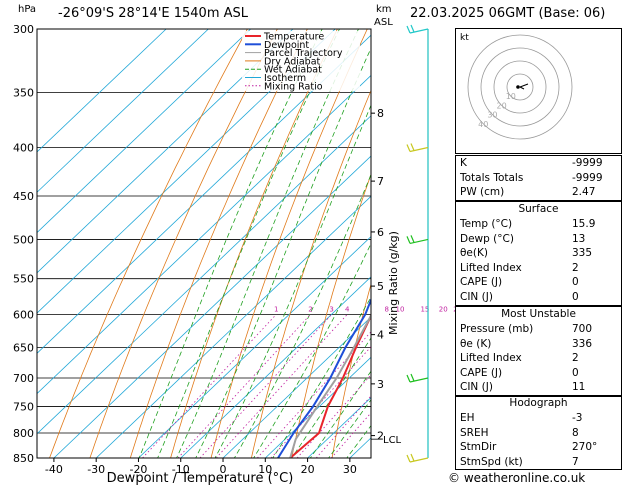 The image size is (629, 486). Describe the element at coordinates (497, 329) in the screenshot. I see `row-label: Pressure (mb)` at that location.